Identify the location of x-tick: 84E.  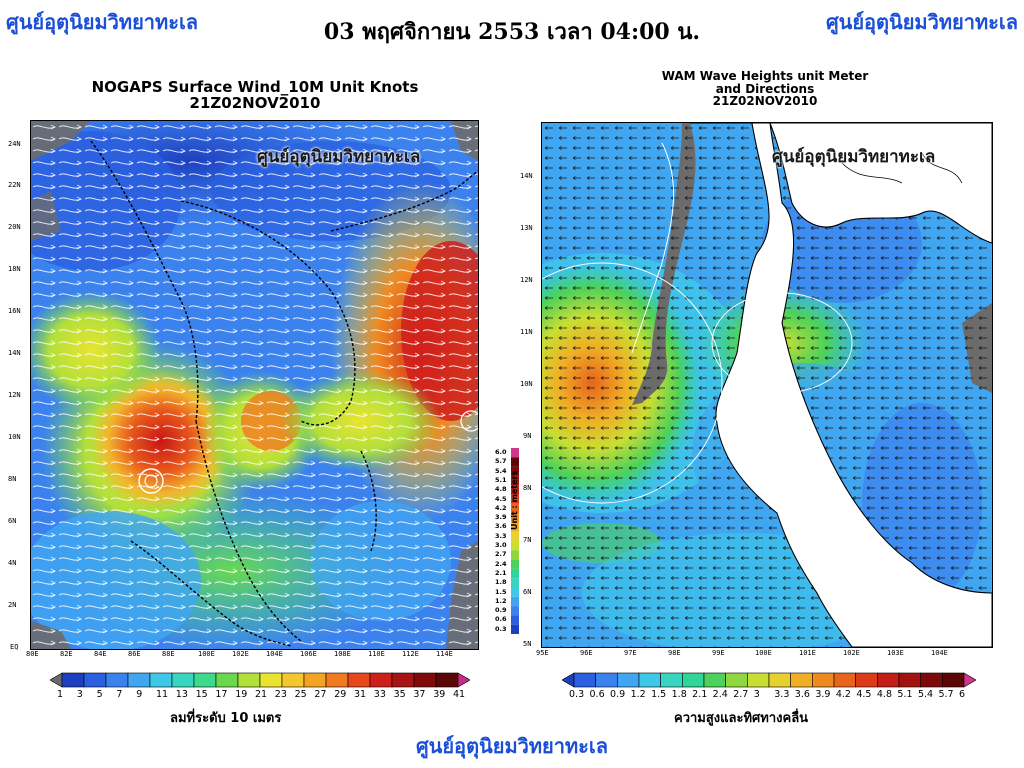
(100, 654).